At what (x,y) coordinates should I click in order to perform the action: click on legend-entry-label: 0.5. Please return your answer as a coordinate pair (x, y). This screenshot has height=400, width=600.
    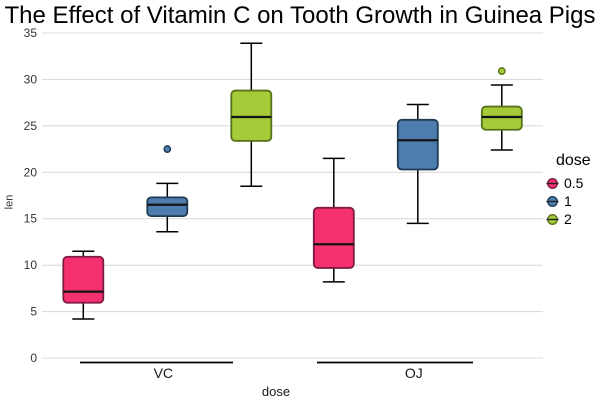
    Looking at the image, I should click on (574, 183).